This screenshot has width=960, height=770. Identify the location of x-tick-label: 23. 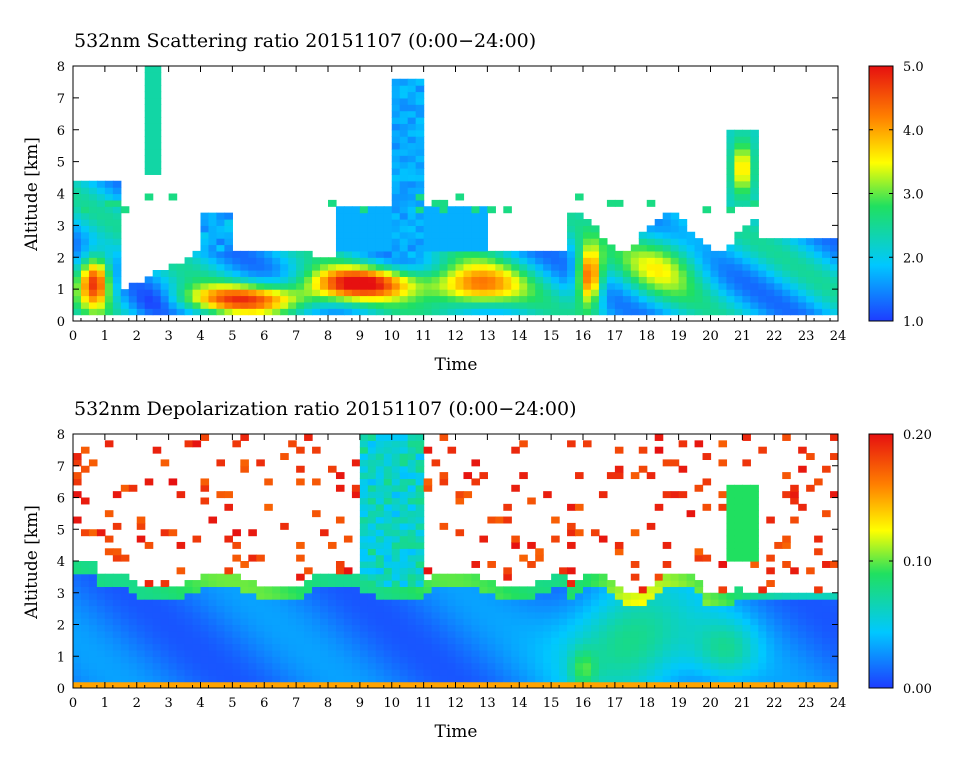
(806, 336).